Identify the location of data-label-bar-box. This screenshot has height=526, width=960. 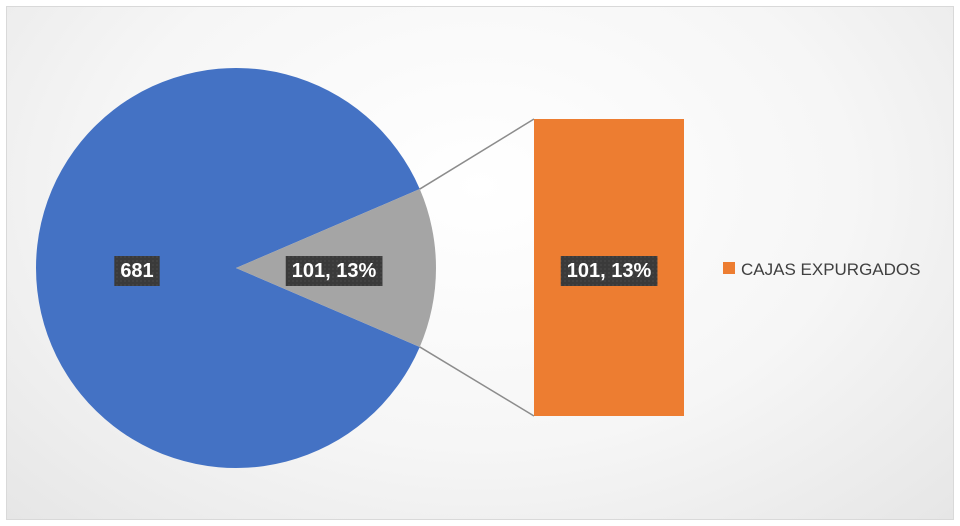
(609, 271).